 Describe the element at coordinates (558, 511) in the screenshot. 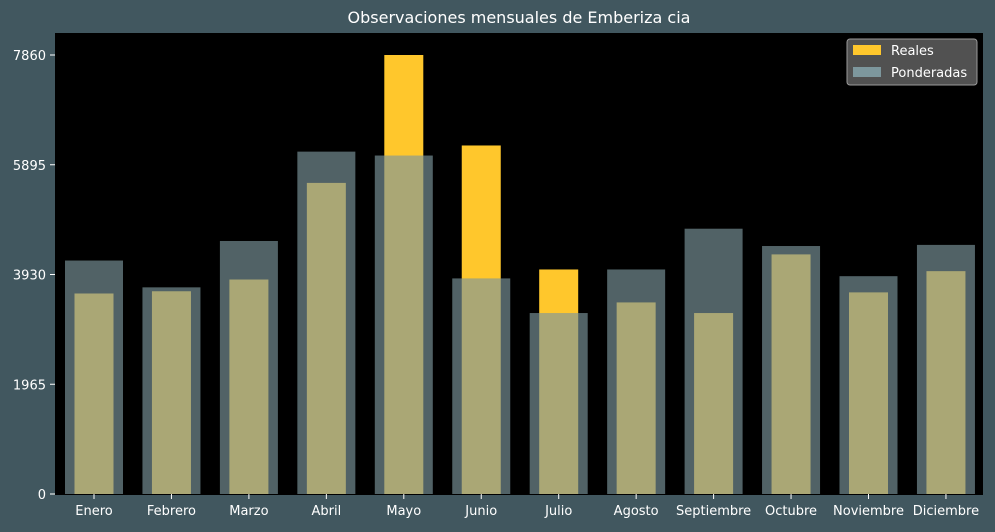

I see `x-tick-label: Julio` at that location.